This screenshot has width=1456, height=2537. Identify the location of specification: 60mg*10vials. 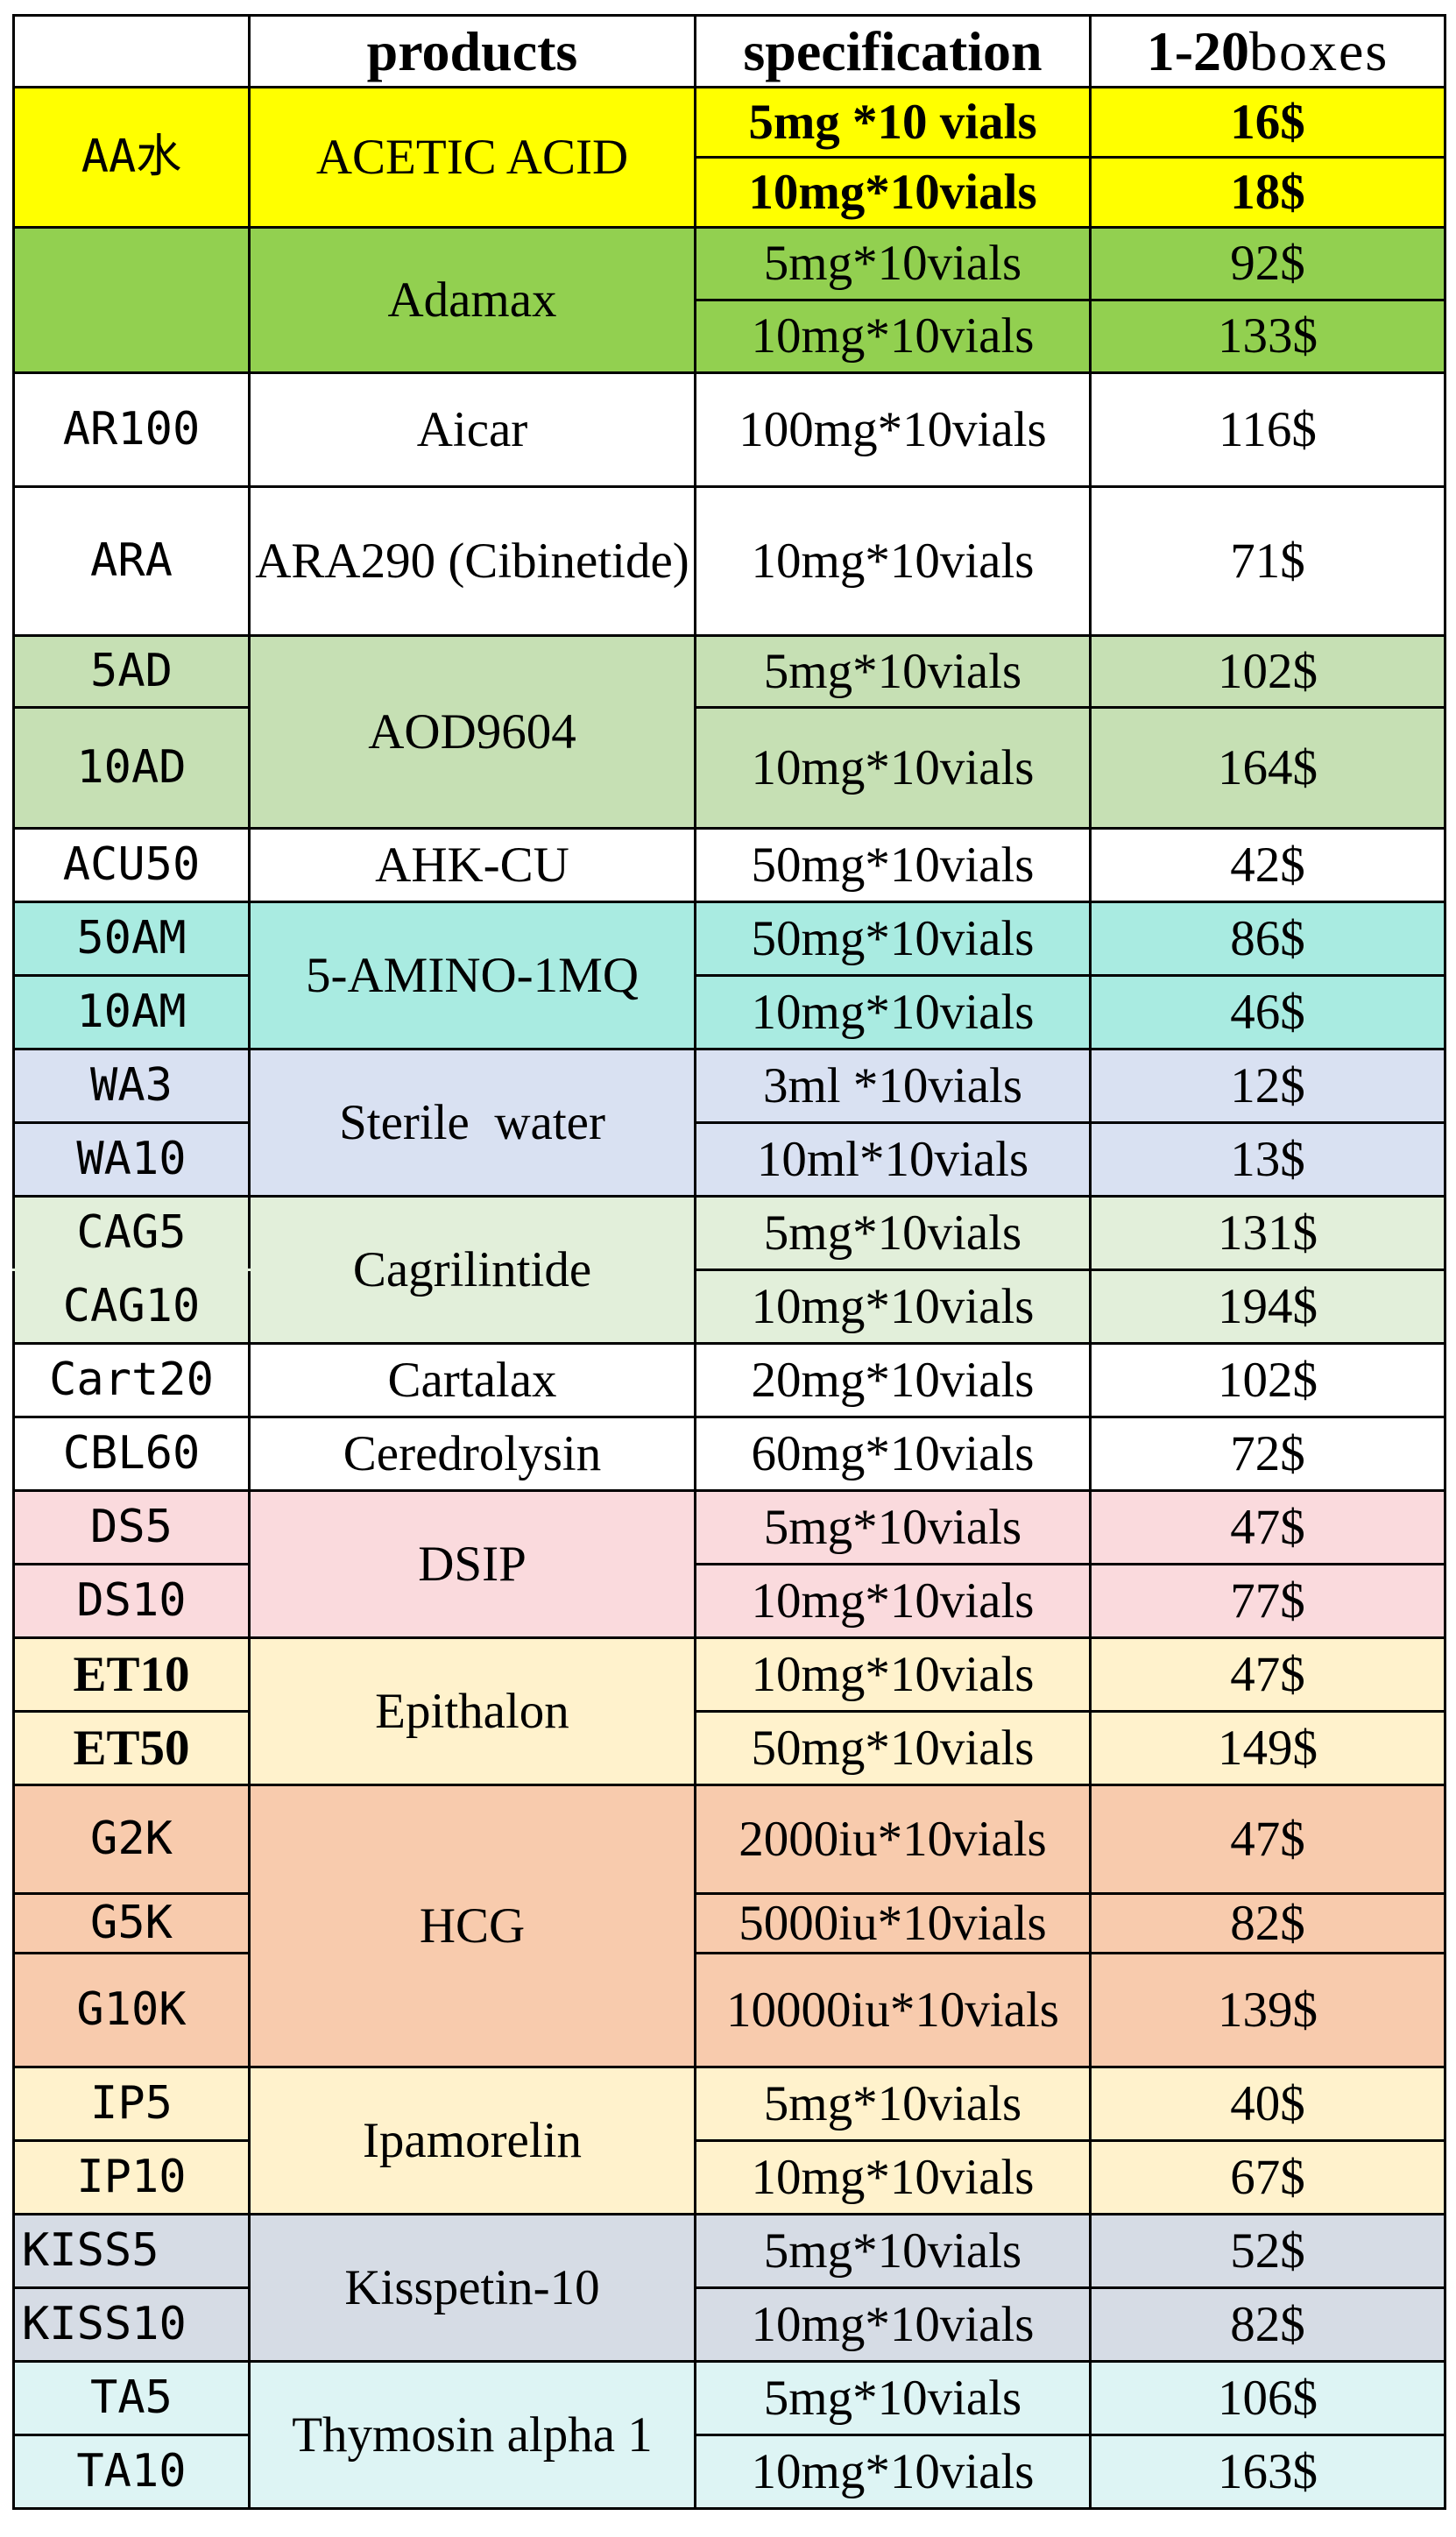
(893, 1454).